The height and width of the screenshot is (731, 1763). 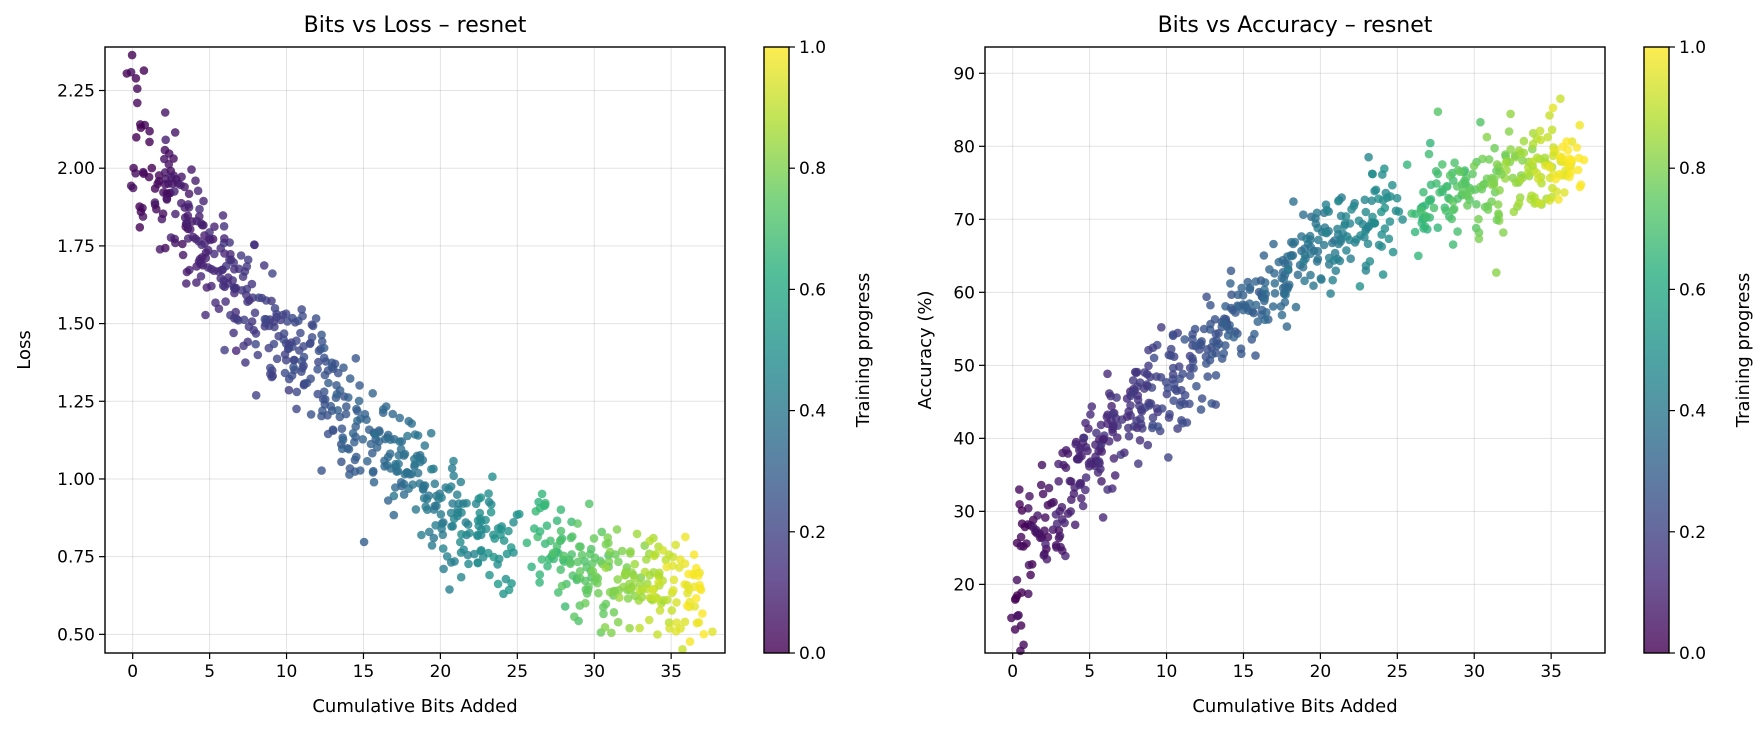 What do you see at coordinates (964, 439) in the screenshot?
I see `y-tick-label: 40` at bounding box center [964, 439].